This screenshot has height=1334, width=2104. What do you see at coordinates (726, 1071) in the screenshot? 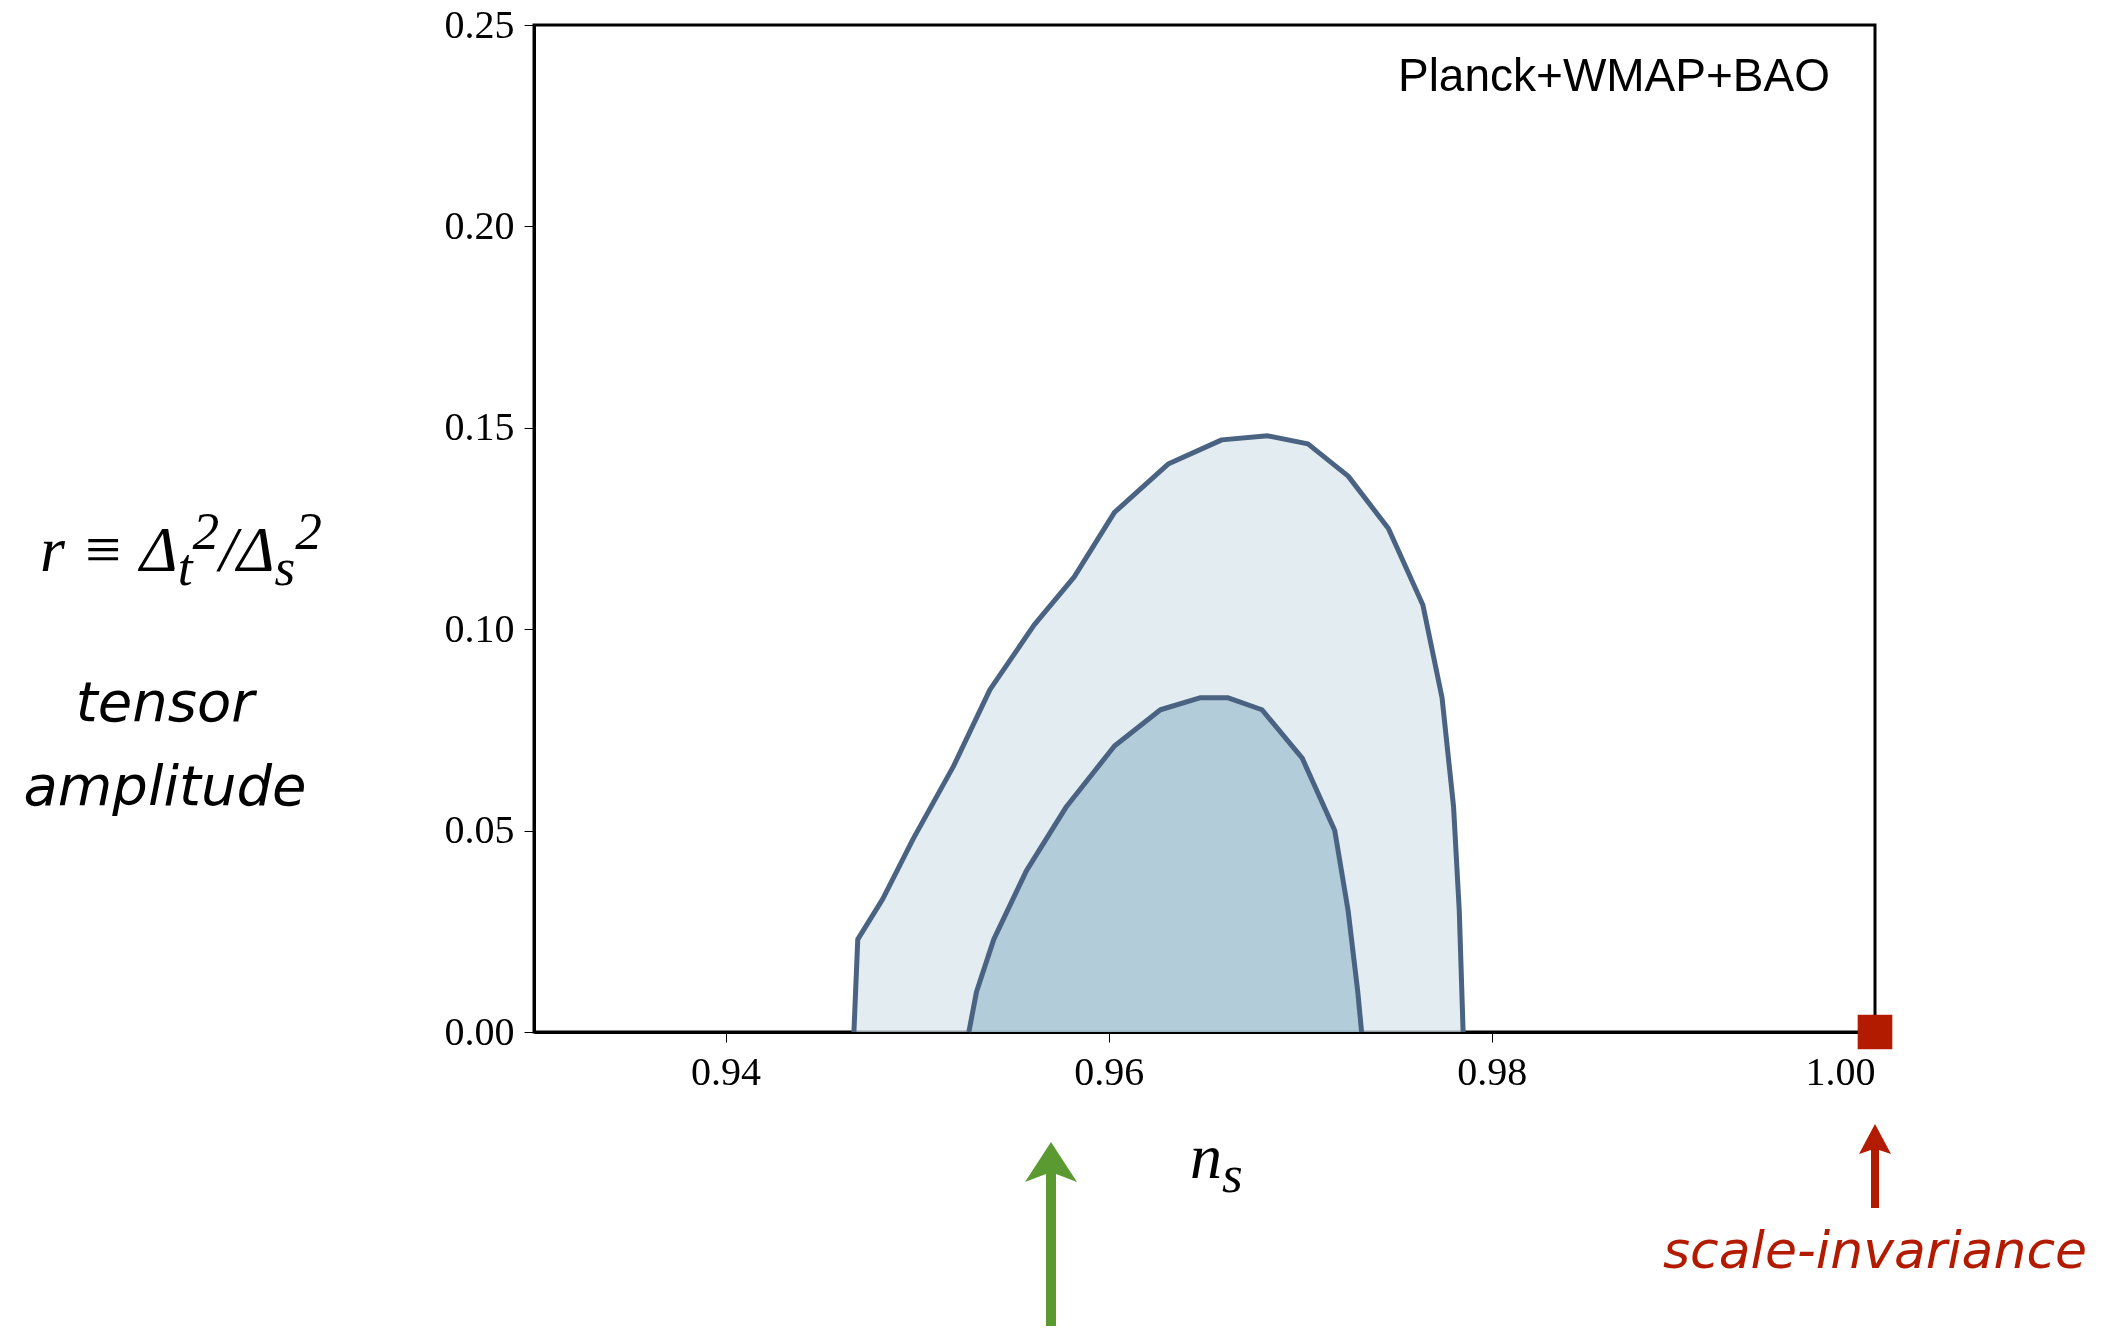
I see `x-tick-label: 0.94` at bounding box center [726, 1071].